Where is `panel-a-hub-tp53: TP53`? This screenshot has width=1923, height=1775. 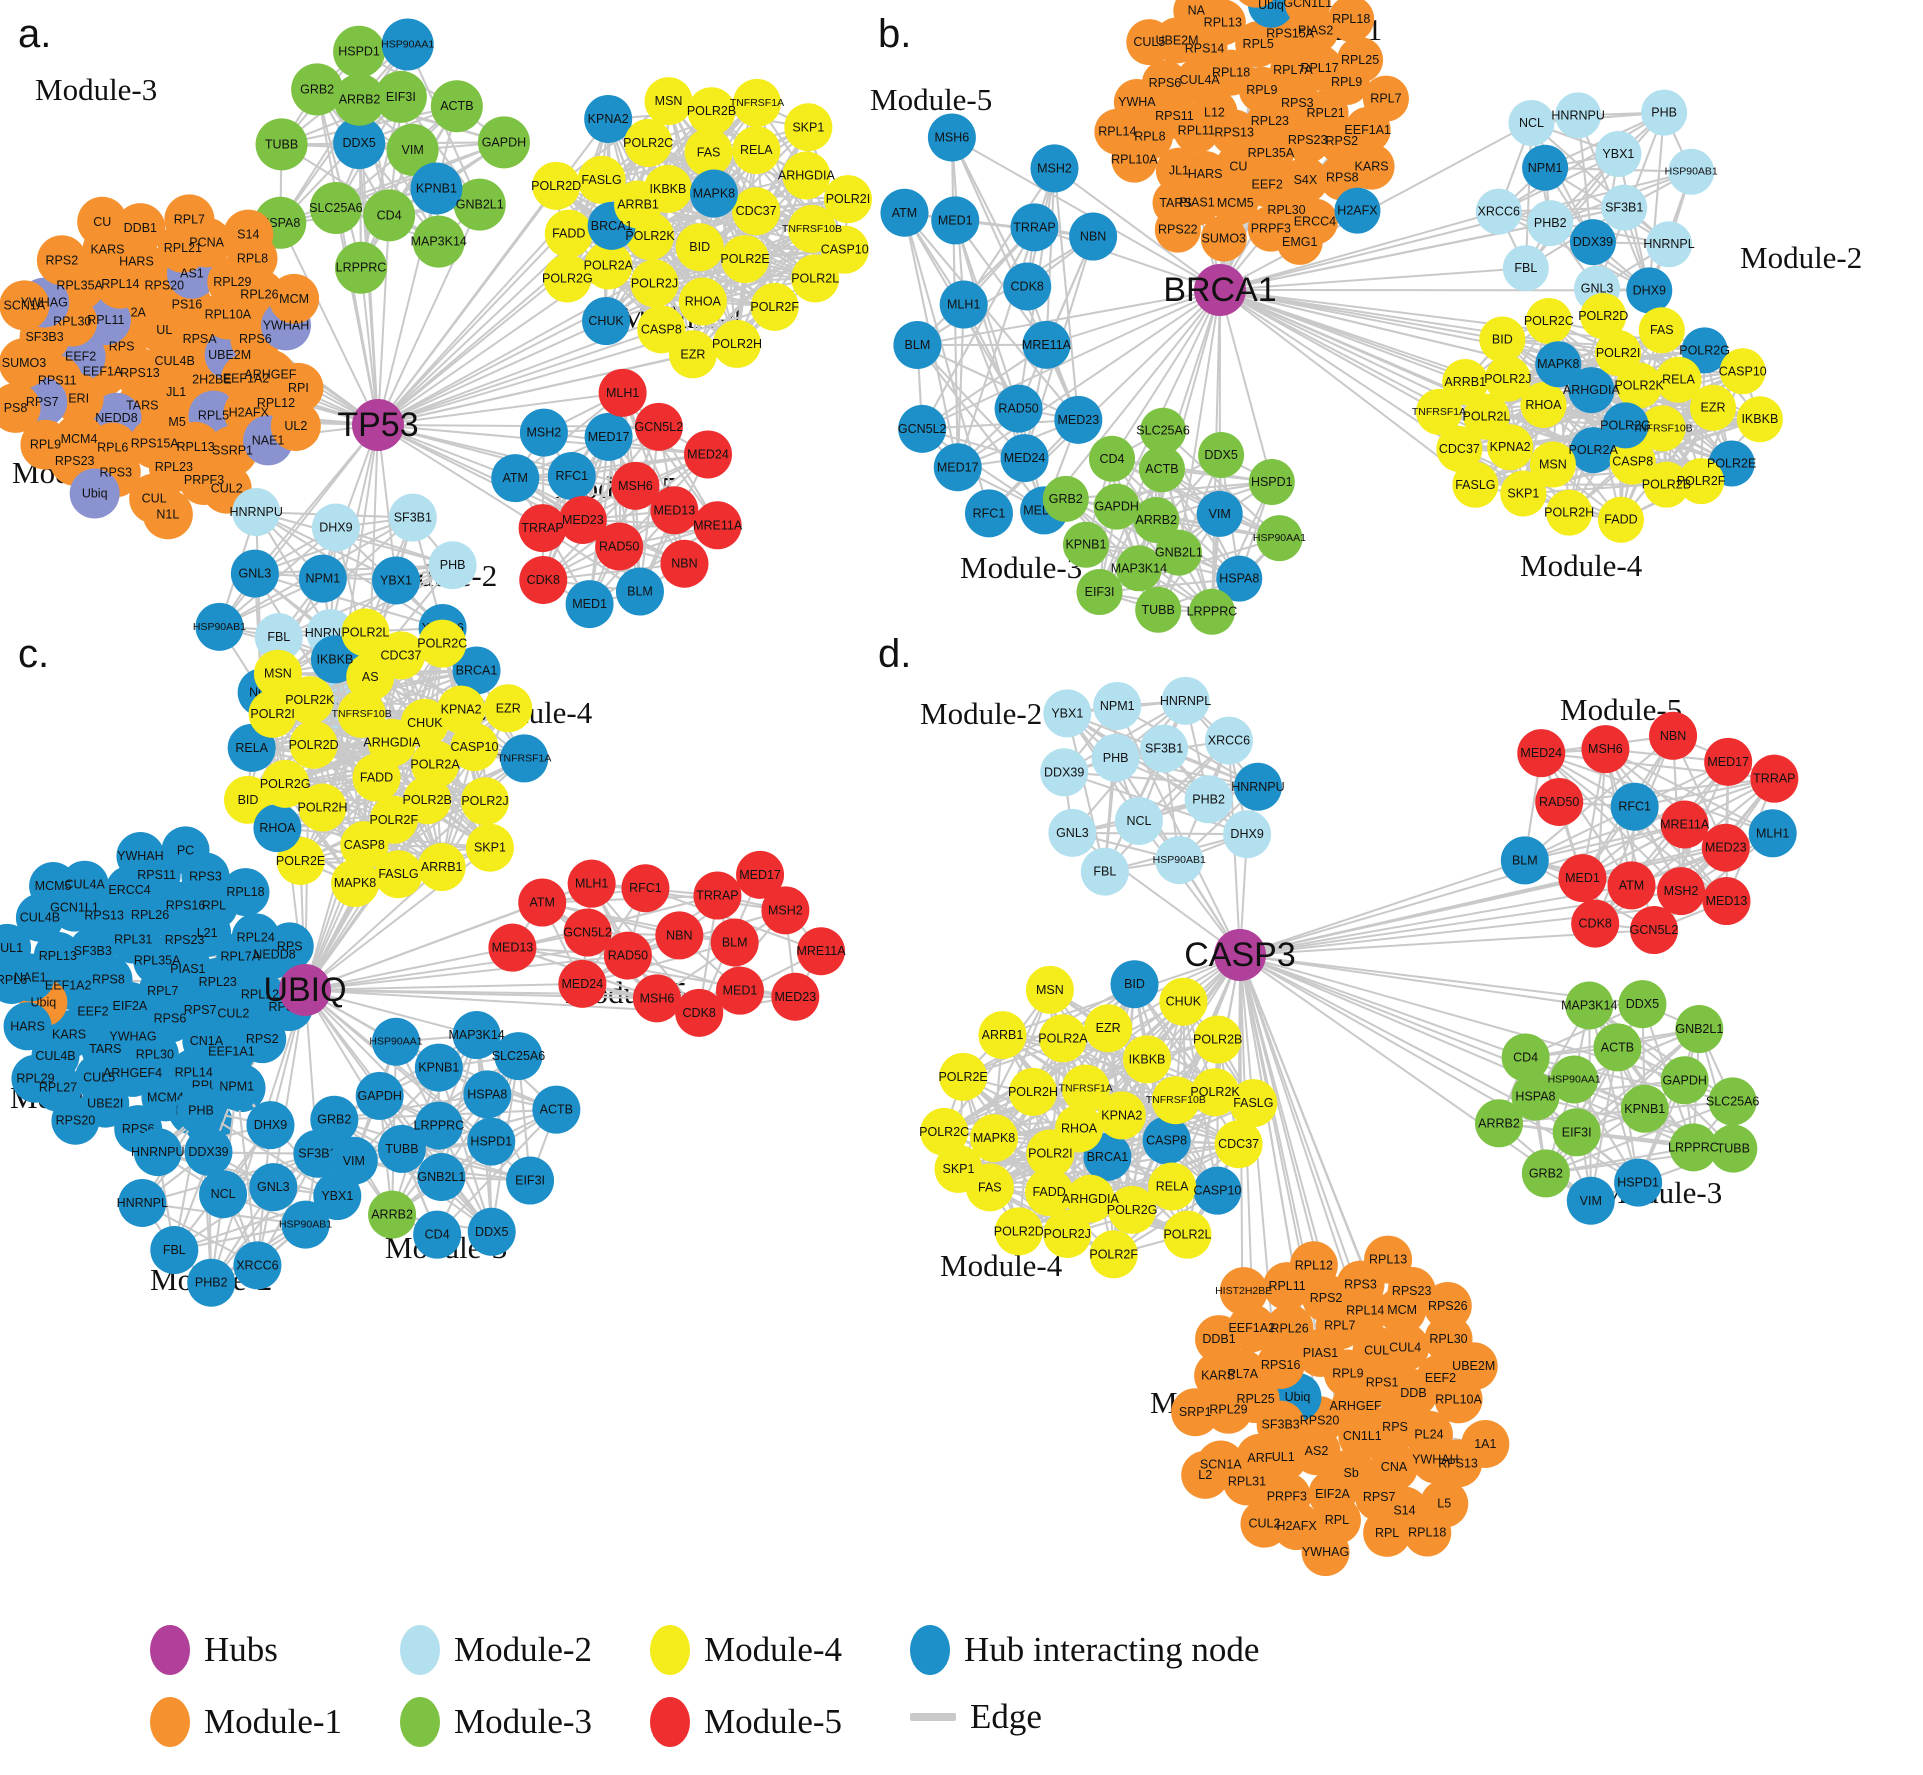
panel-a-hub-tp53: TP53 is located at coordinates (378, 425).